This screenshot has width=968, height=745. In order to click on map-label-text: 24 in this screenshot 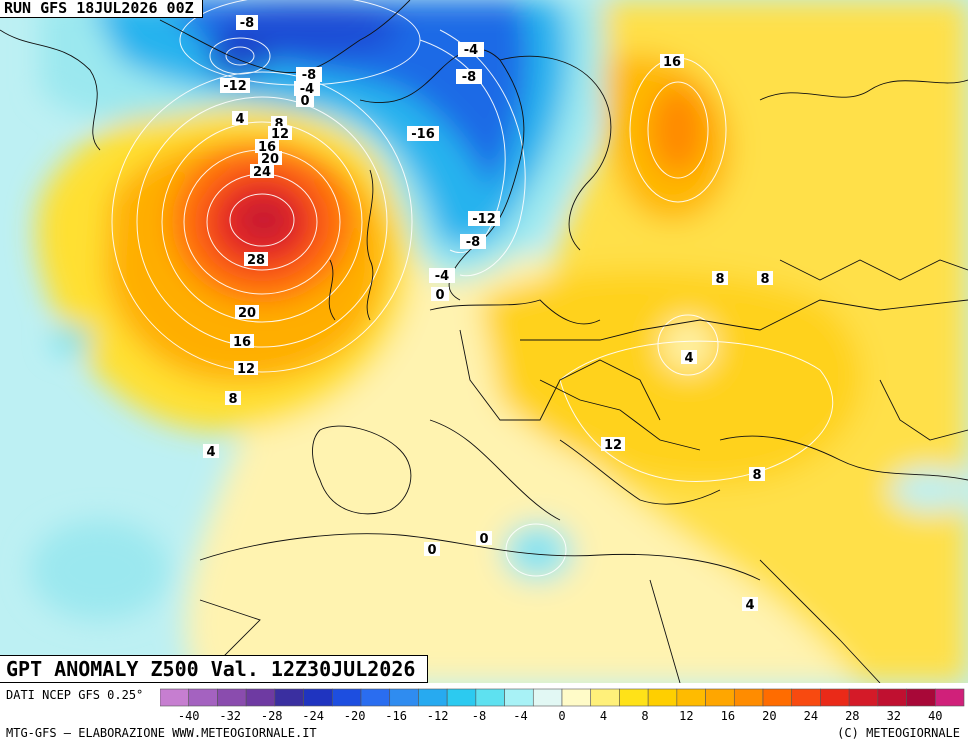, I will do `click(262, 172)`.